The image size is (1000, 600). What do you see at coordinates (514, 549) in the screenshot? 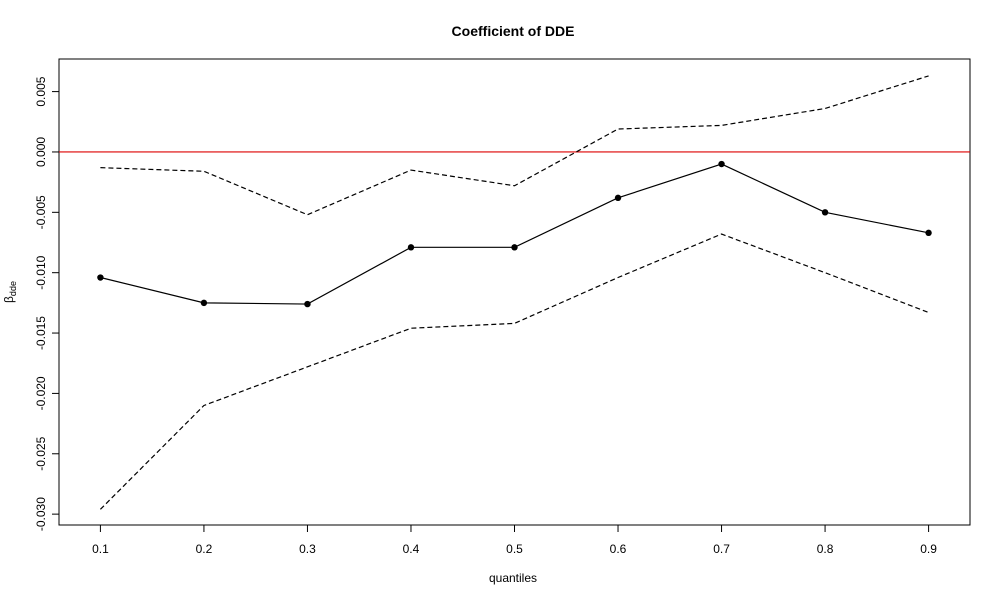
I see `x-tick-label: 0.5` at bounding box center [514, 549].